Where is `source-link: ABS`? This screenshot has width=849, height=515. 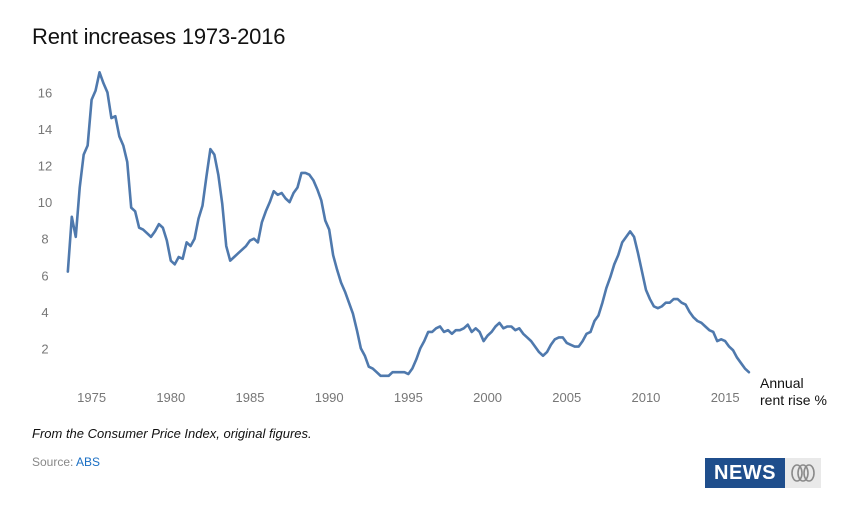 source-link: ABS is located at coordinates (88, 462).